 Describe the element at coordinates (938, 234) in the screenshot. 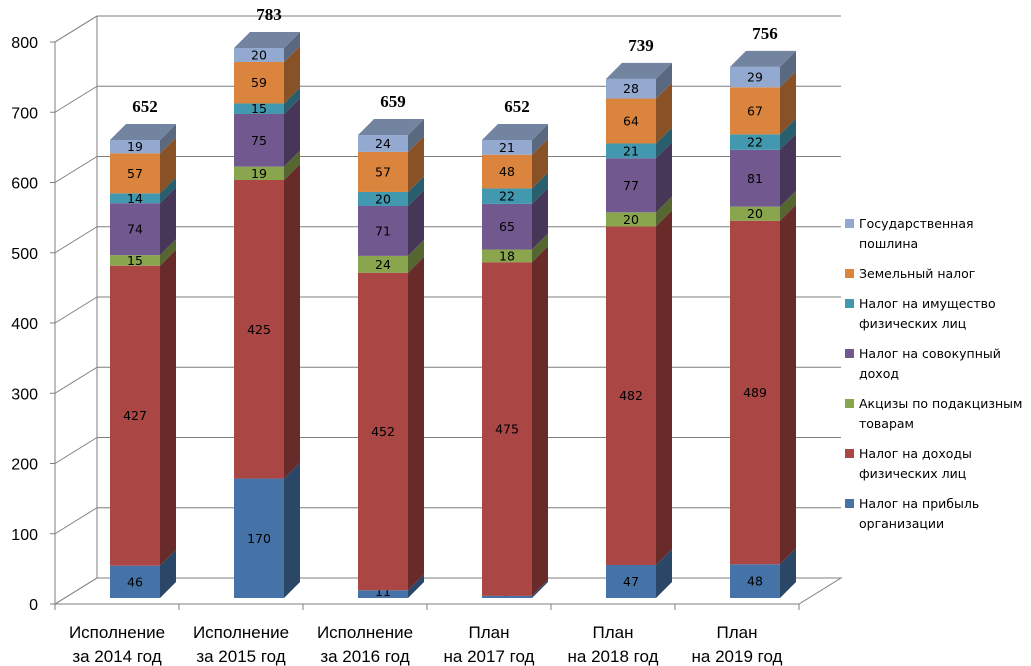

I see `legend-item: Государственная пошлина` at that location.